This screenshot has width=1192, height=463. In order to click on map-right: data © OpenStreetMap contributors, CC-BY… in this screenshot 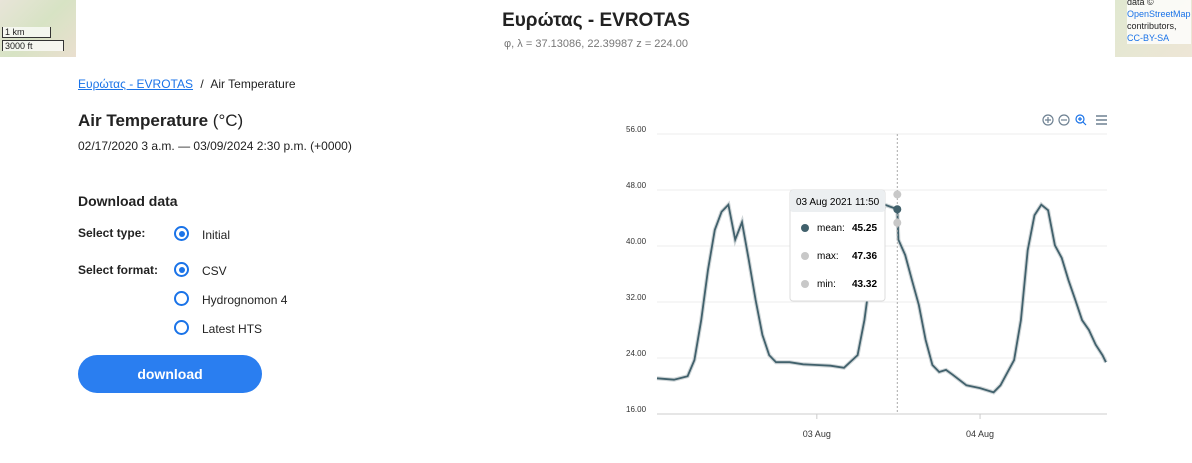, I will do `click(1153, 28)`.